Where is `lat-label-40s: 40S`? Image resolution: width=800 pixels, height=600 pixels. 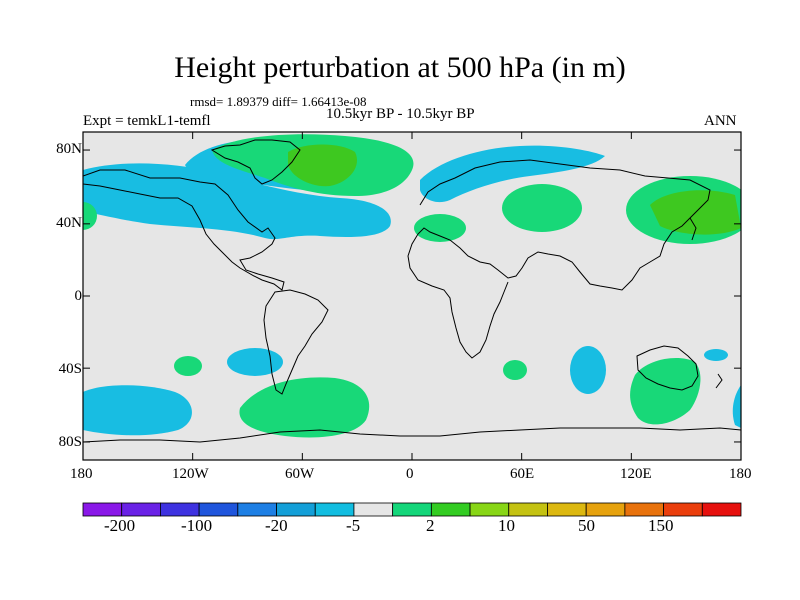
lat-label-40s: 40S is located at coordinates (70, 369).